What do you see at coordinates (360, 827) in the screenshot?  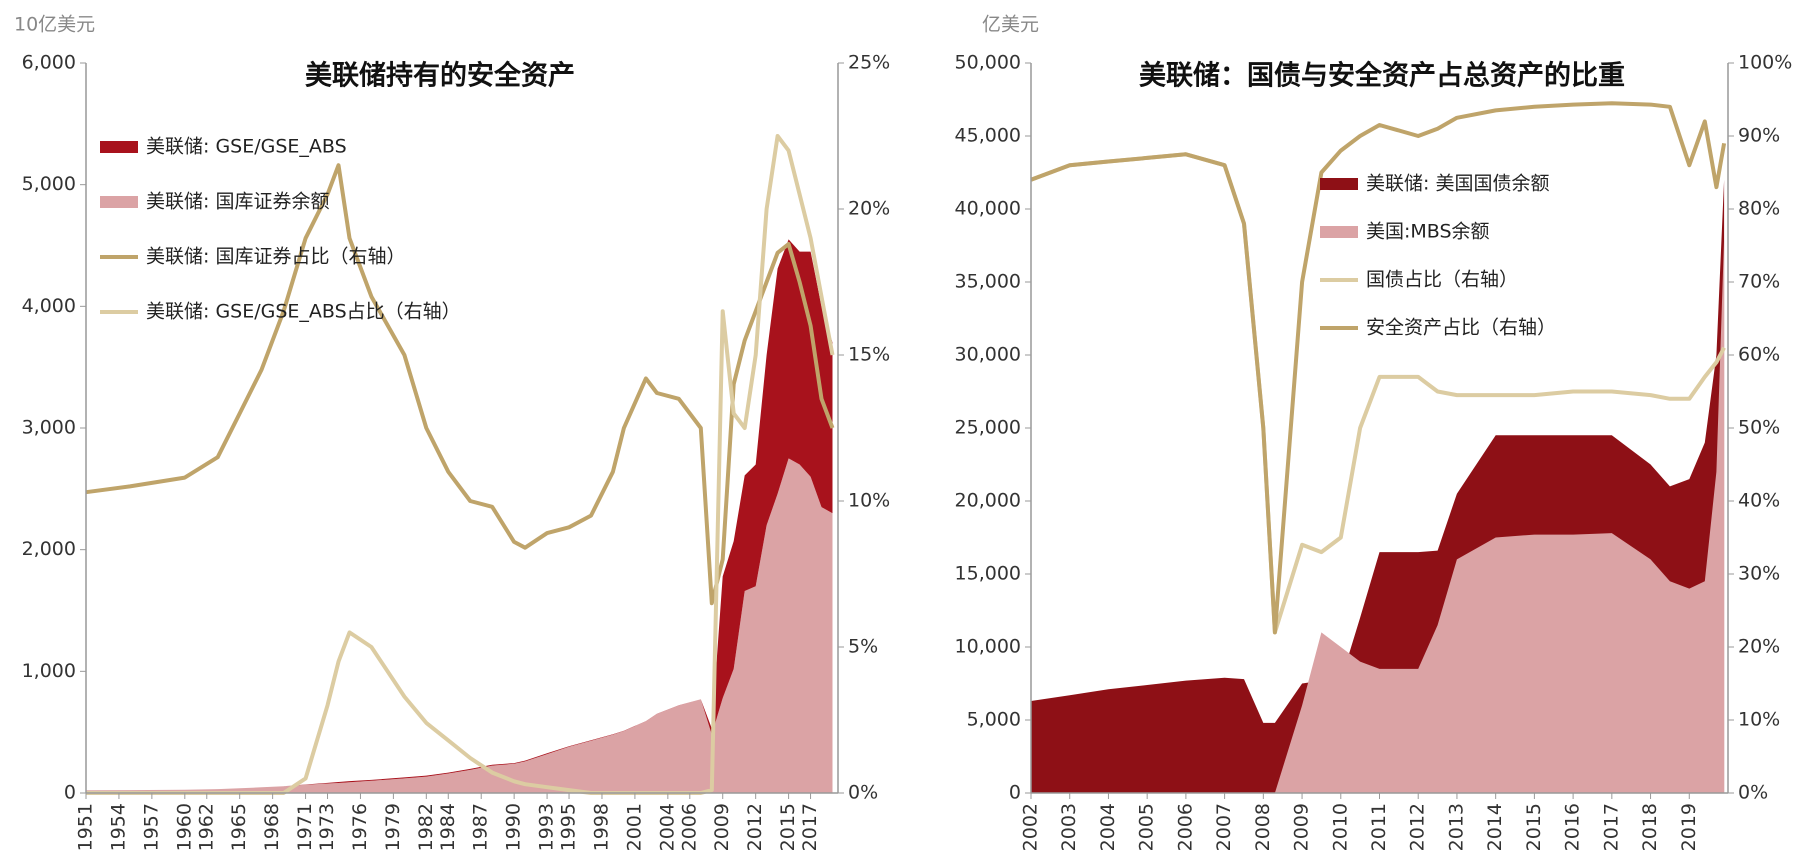 I see `x-tick-label: 1976` at bounding box center [360, 827].